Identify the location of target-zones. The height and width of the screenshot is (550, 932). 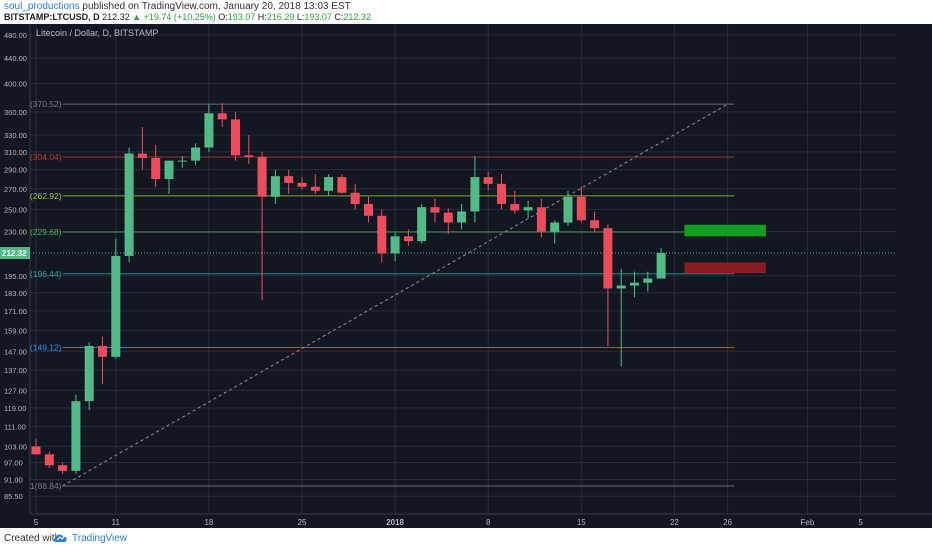
(725, 249).